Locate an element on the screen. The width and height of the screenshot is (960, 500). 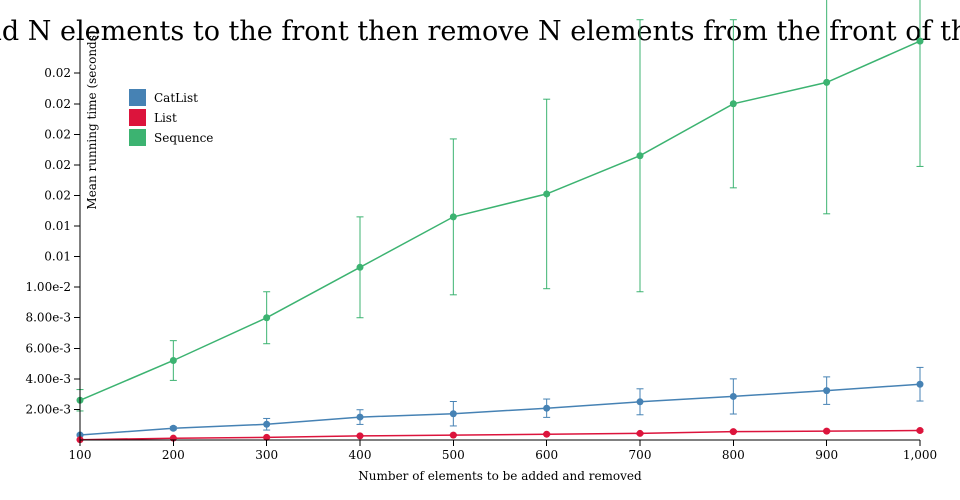
x-tick: 200 is located at coordinates (173, 451).